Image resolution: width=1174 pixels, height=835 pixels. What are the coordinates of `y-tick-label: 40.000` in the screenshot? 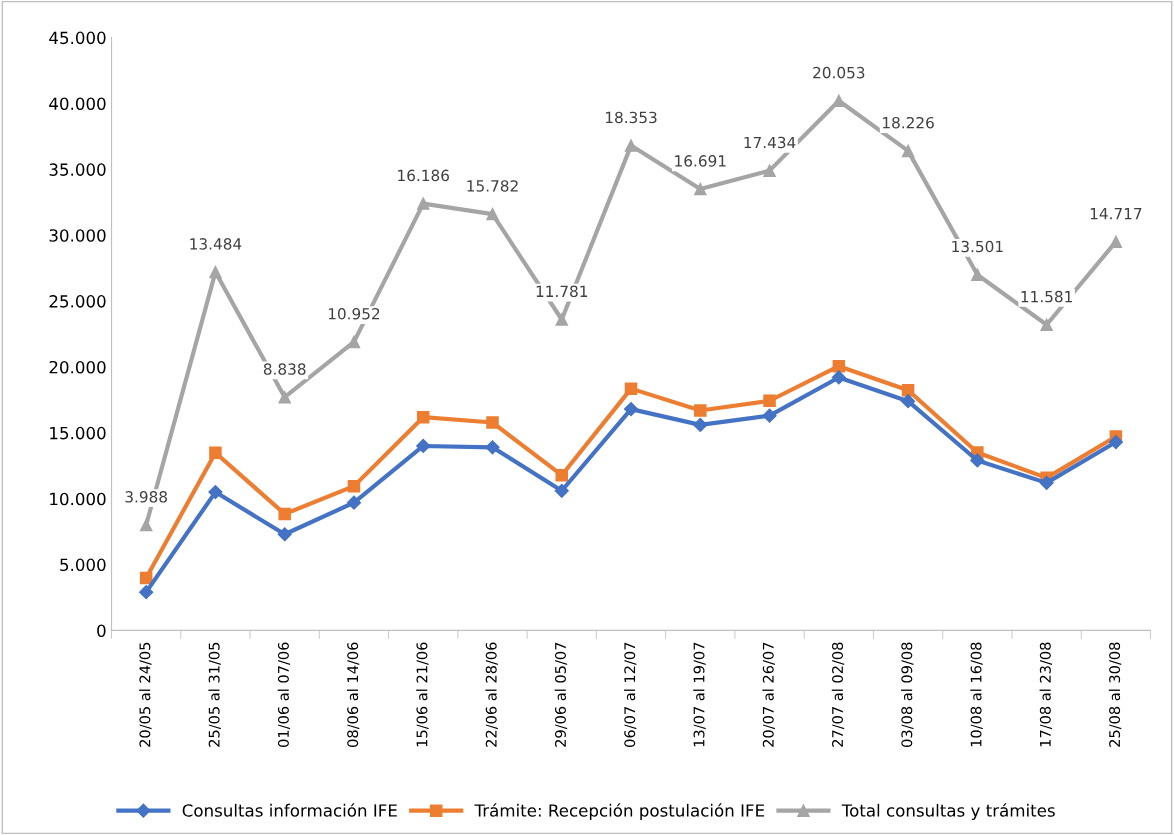 It's located at (77, 104).